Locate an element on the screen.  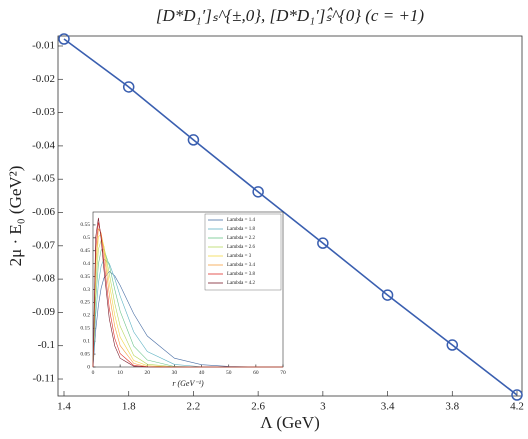
legend-box is located at coordinates (243, 252).